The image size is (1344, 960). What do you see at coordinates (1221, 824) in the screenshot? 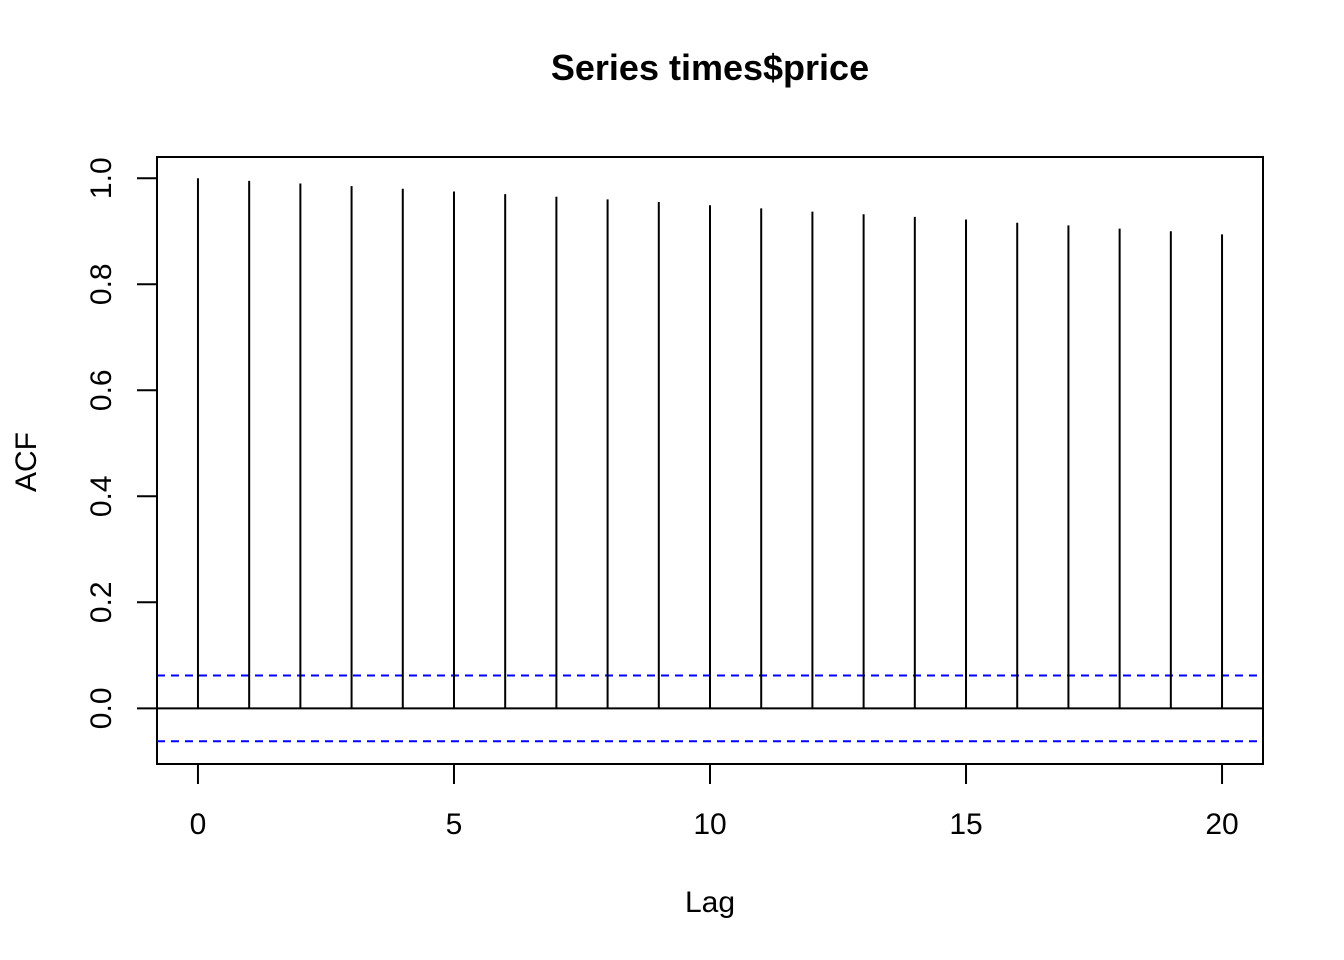
I see `x-tick-label: 20` at bounding box center [1221, 824].